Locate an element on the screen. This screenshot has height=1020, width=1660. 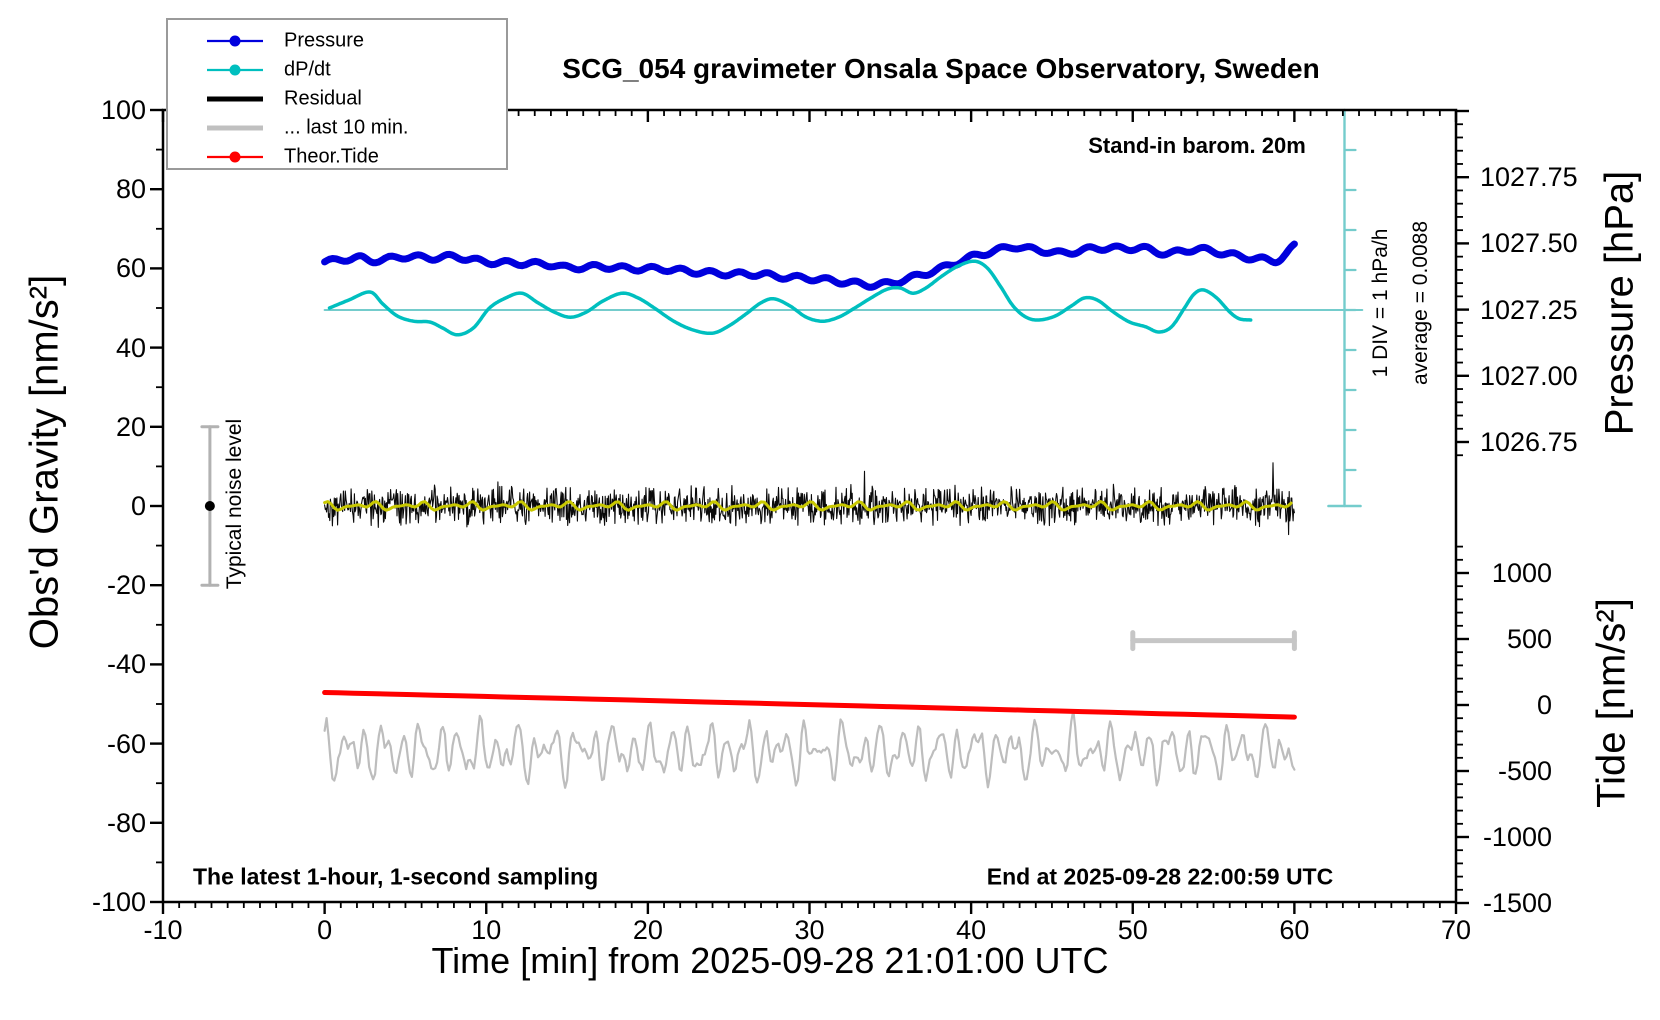
legend-item-label: Residual is located at coordinates (323, 98).